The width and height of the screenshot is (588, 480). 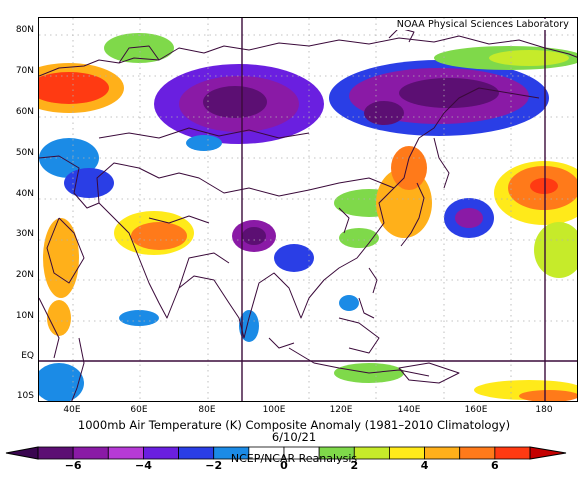 What do you see at coordinates (24, 316) in the screenshot?
I see `lat-label: 10N` at bounding box center [24, 316].